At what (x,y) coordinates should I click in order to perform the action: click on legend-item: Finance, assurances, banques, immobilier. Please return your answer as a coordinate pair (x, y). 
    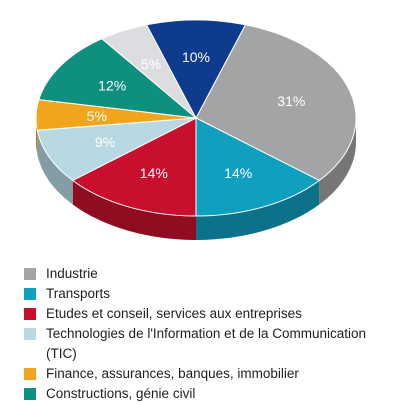
    Looking at the image, I should click on (210, 374).